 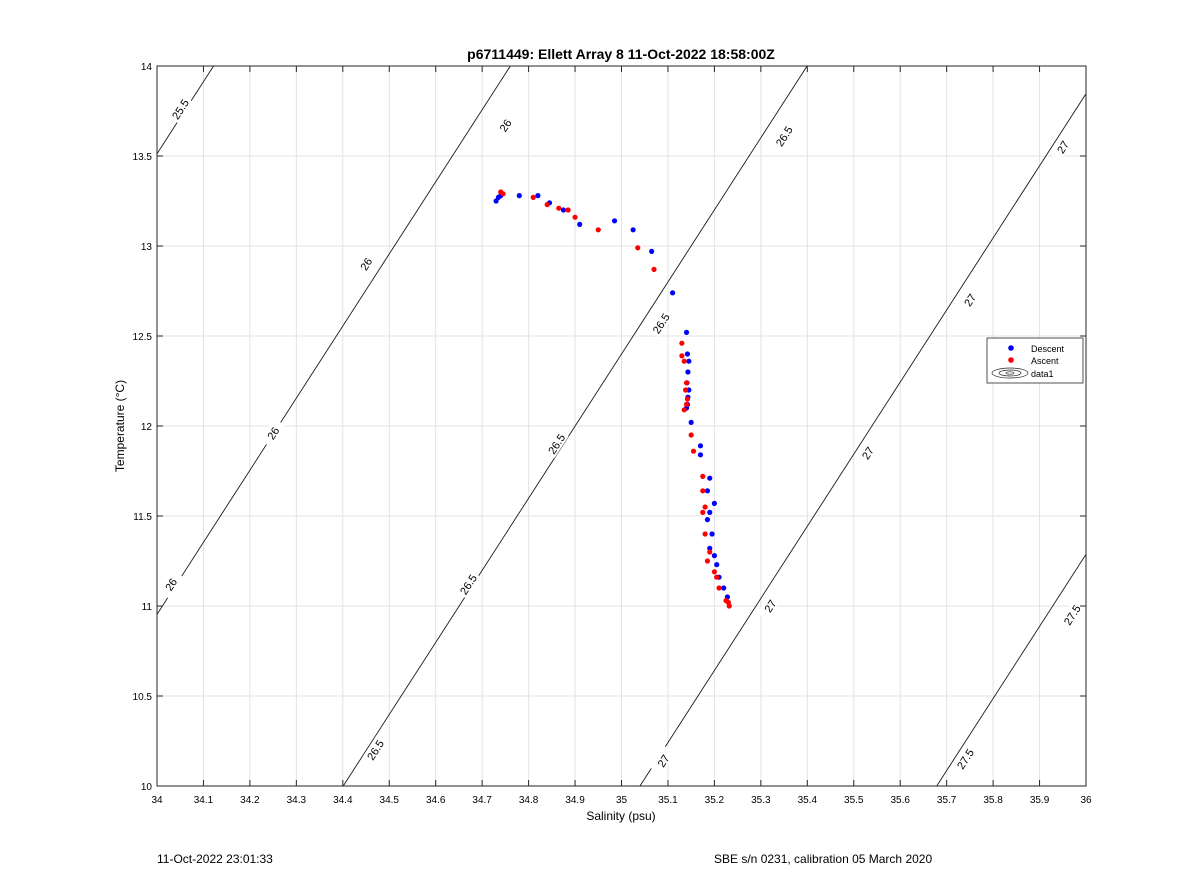 I want to click on x-tick-label: 34.6, so click(x=436, y=800).